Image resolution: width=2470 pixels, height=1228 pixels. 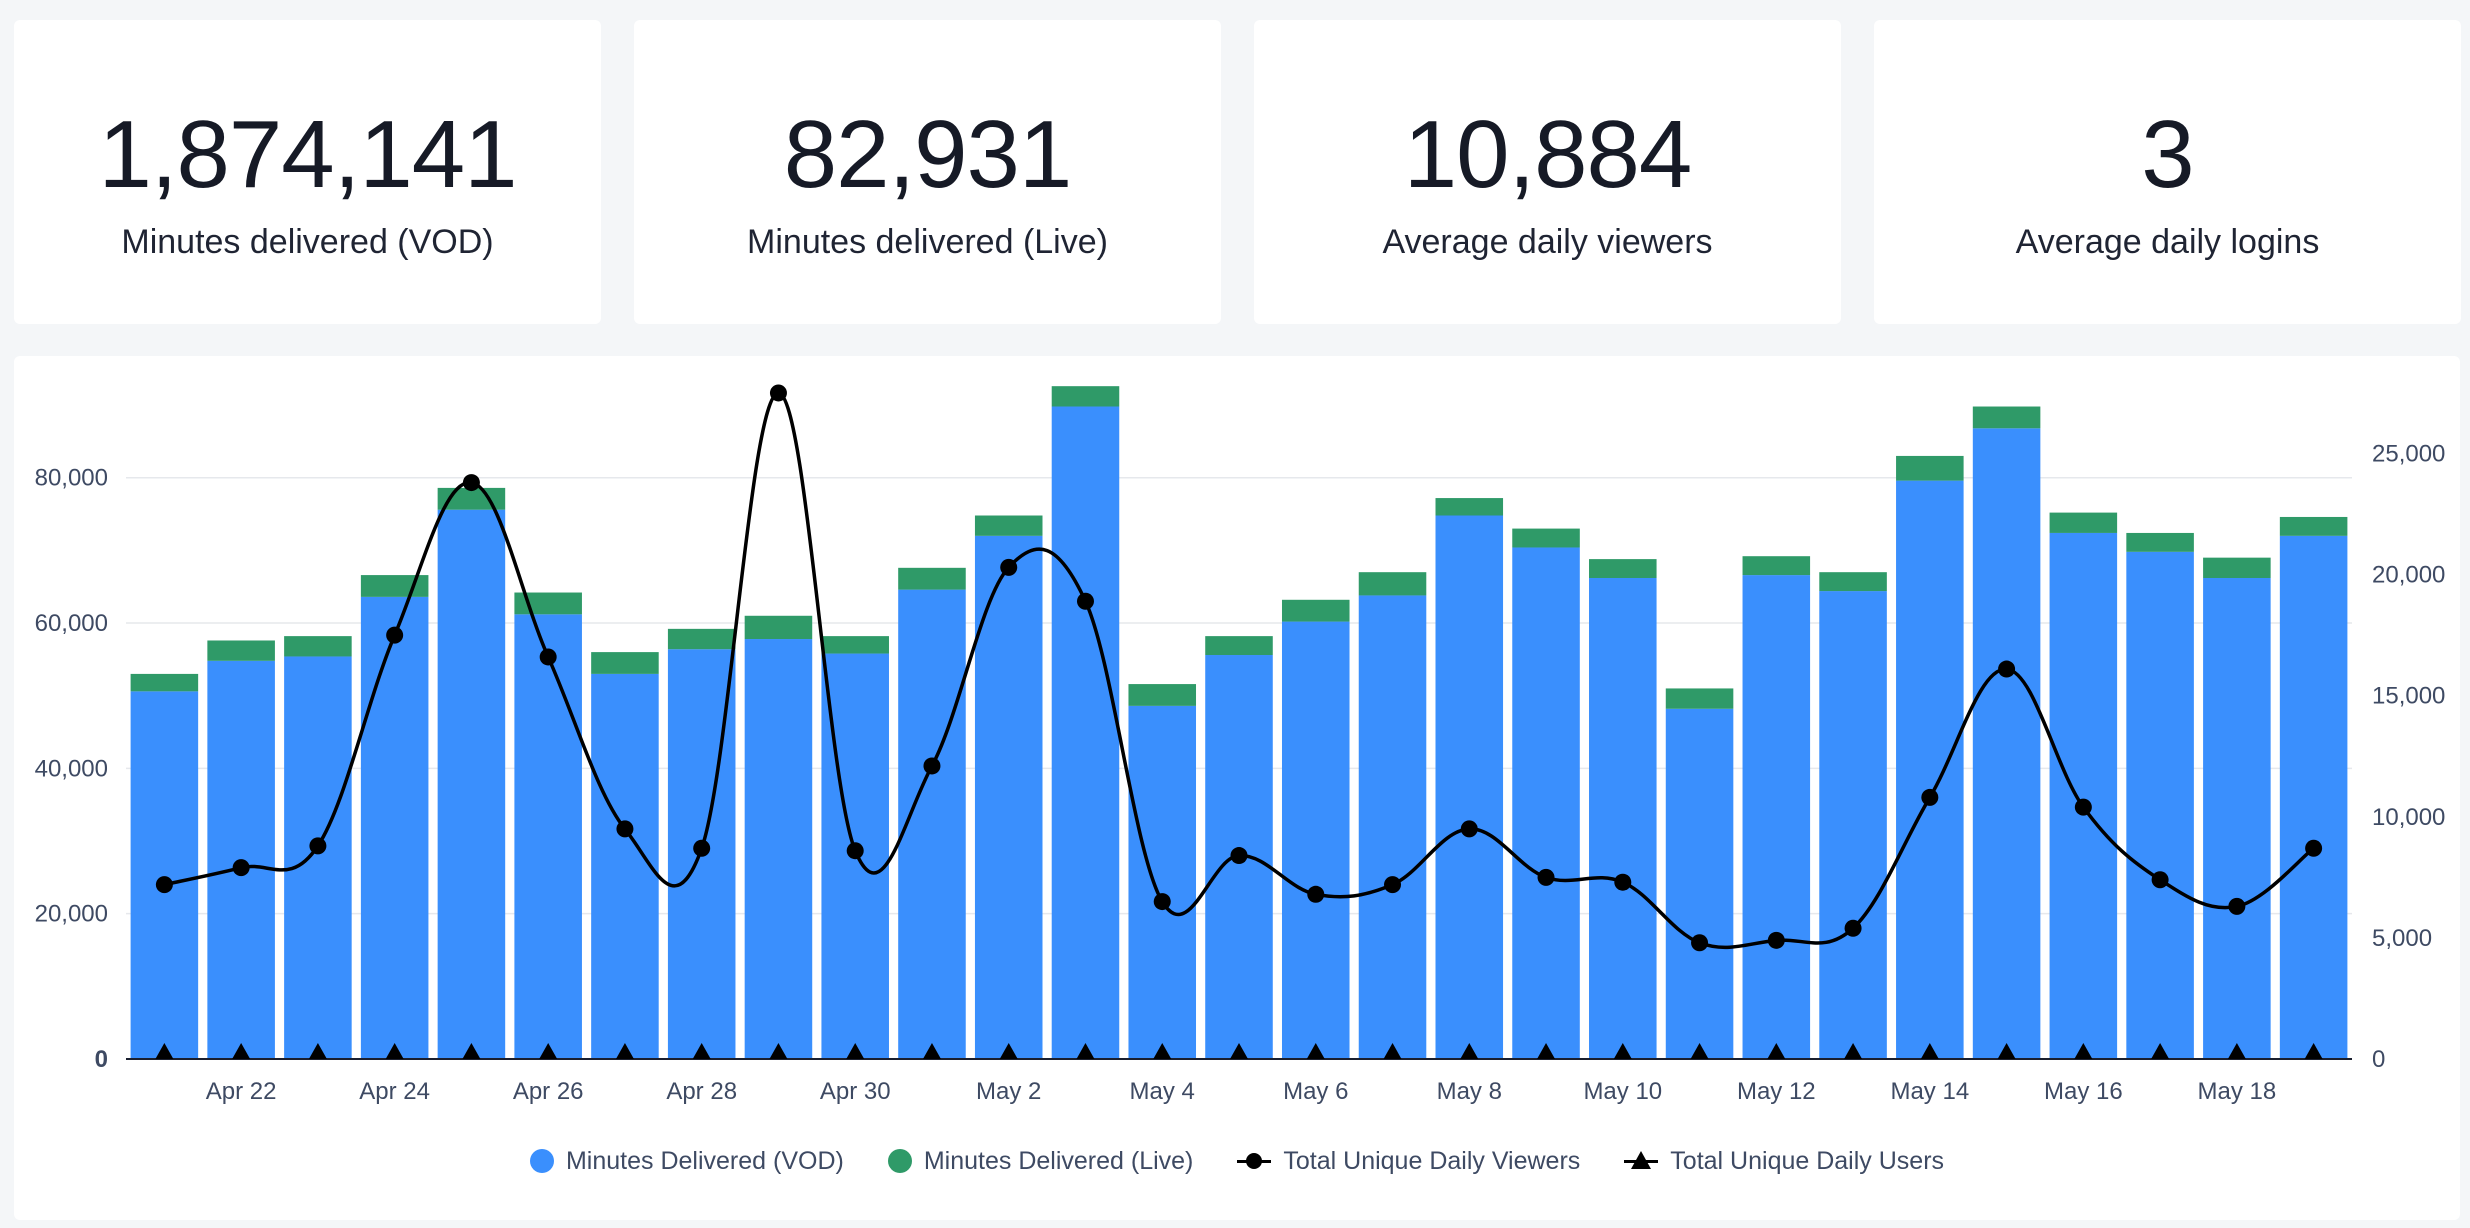 I want to click on legend-vod-label: Minutes Delivered (VOD), so click(x=704, y=1160).